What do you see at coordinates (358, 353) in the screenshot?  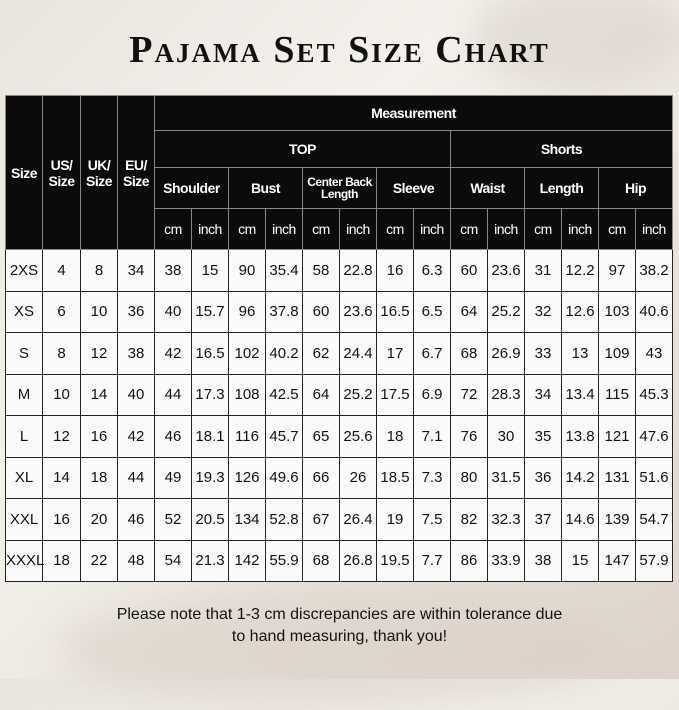 I see `table-cell: 24.4` at bounding box center [358, 353].